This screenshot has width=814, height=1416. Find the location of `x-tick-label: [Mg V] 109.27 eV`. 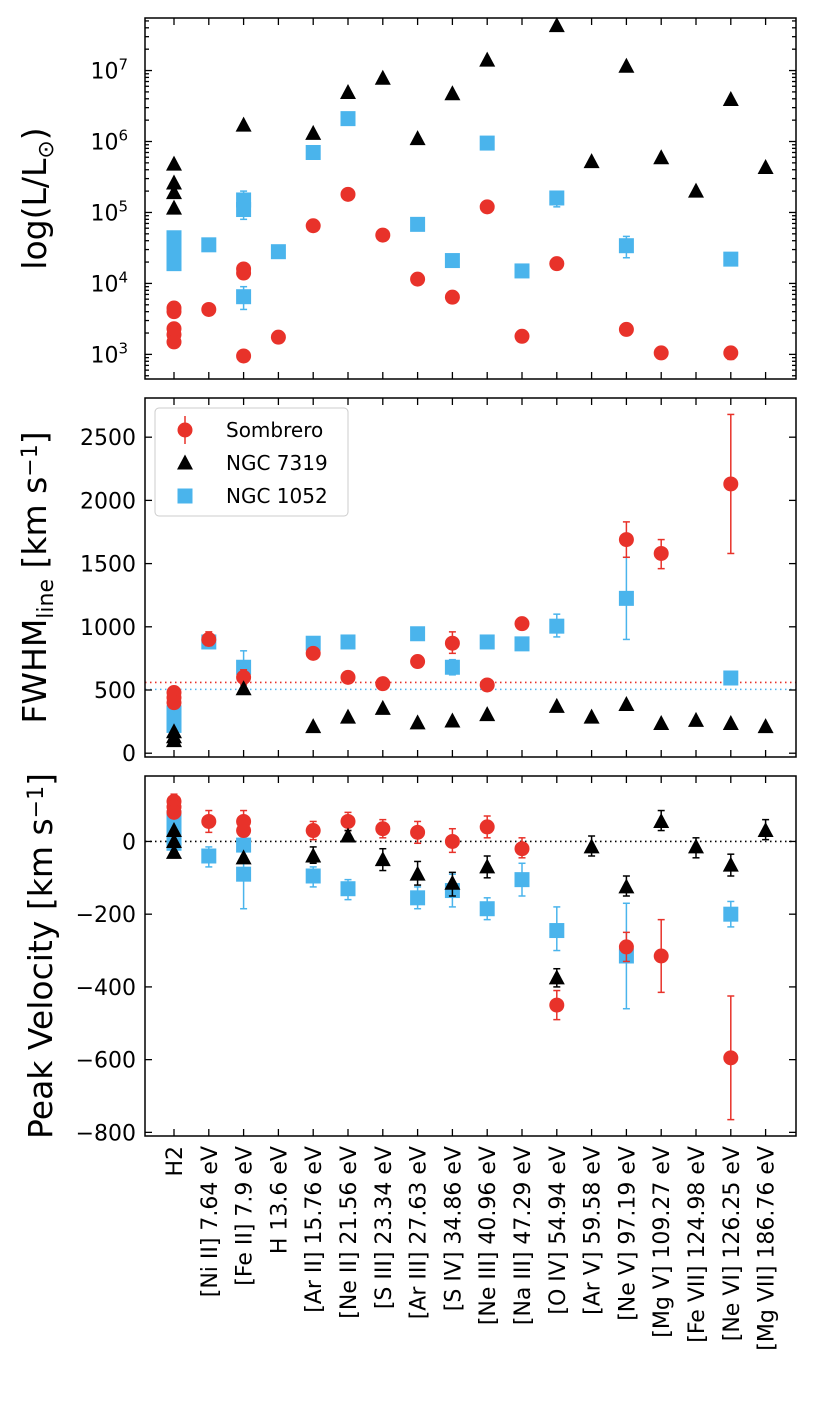

x-tick-label: [Mg V] 109.27 eV is located at coordinates (662, 1242).